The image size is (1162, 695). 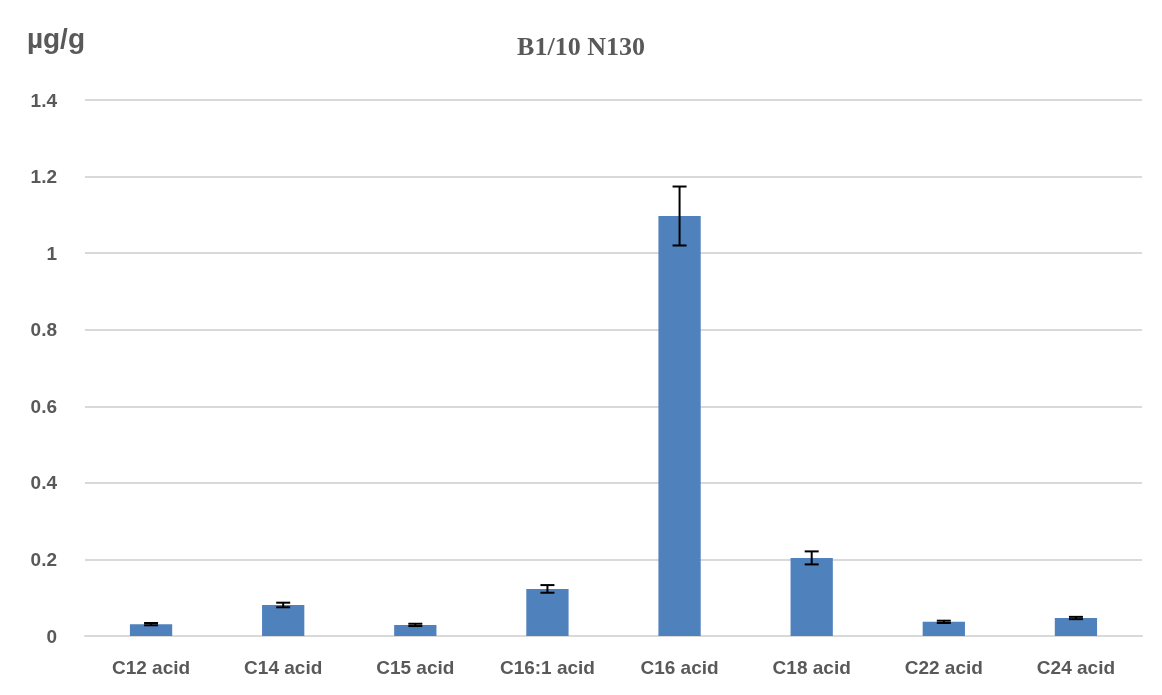 I want to click on x-tick-label: C15 acid, so click(x=415, y=667).